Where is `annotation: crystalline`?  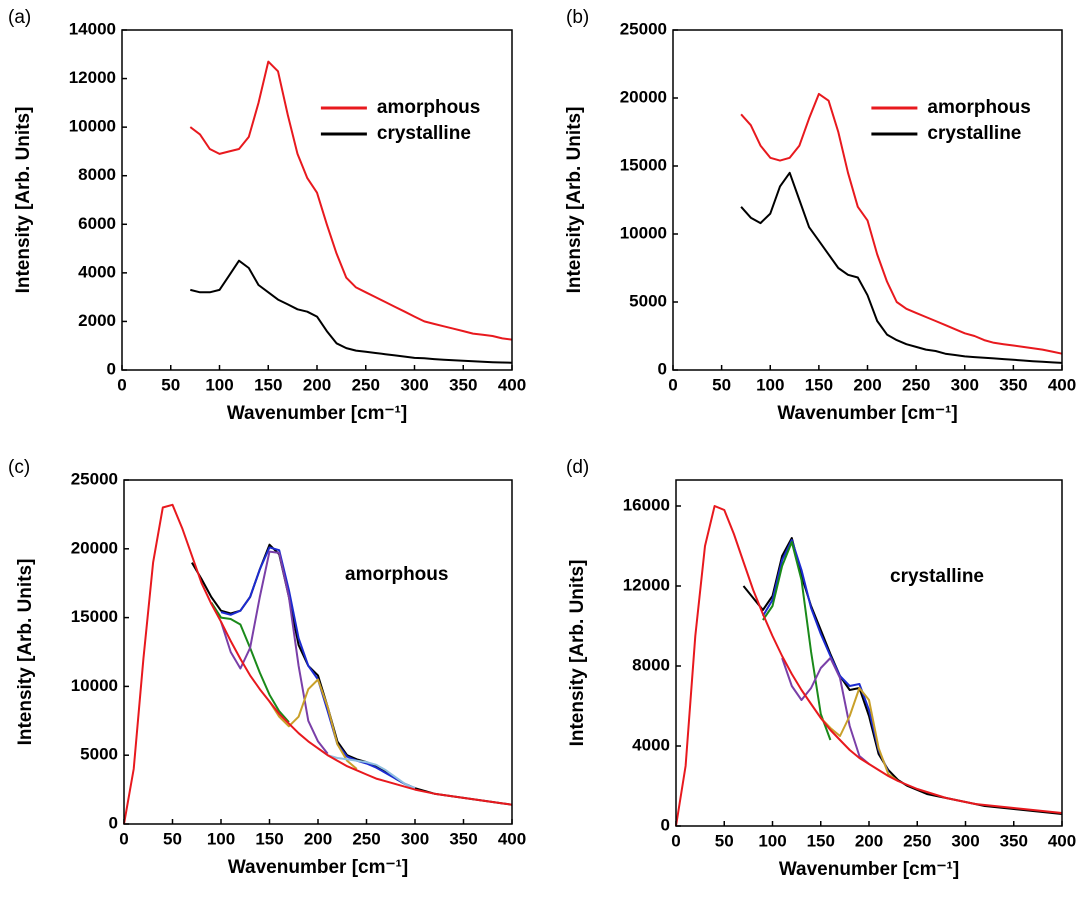
annotation: crystalline is located at coordinates (937, 576).